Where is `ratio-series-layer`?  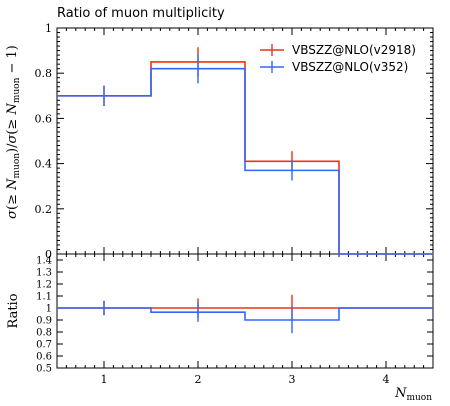
ratio-series-layer is located at coordinates (245, 314).